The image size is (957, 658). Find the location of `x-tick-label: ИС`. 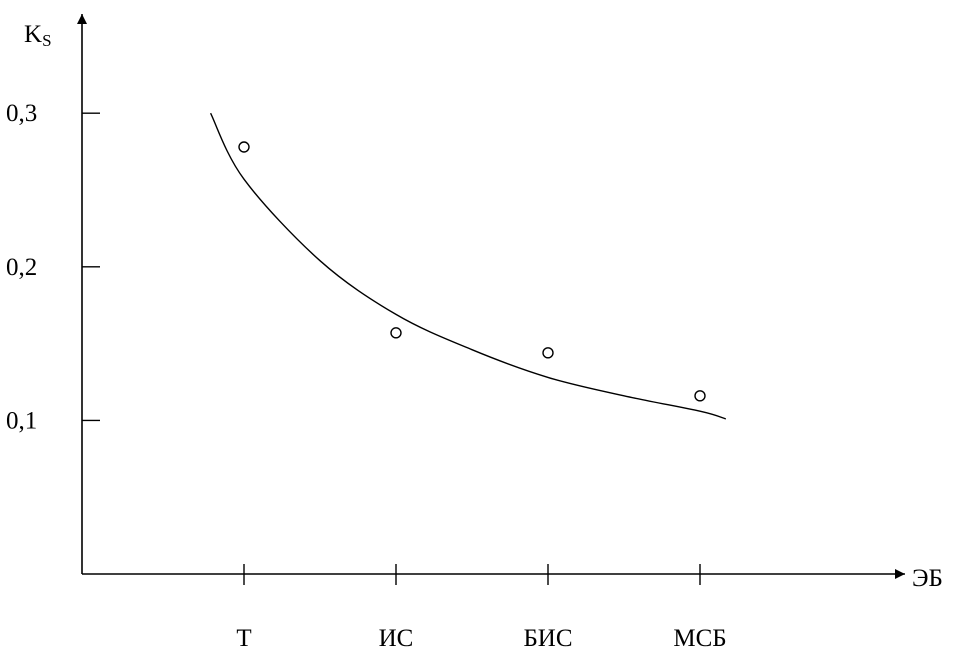

x-tick-label: ИС is located at coordinates (396, 638).